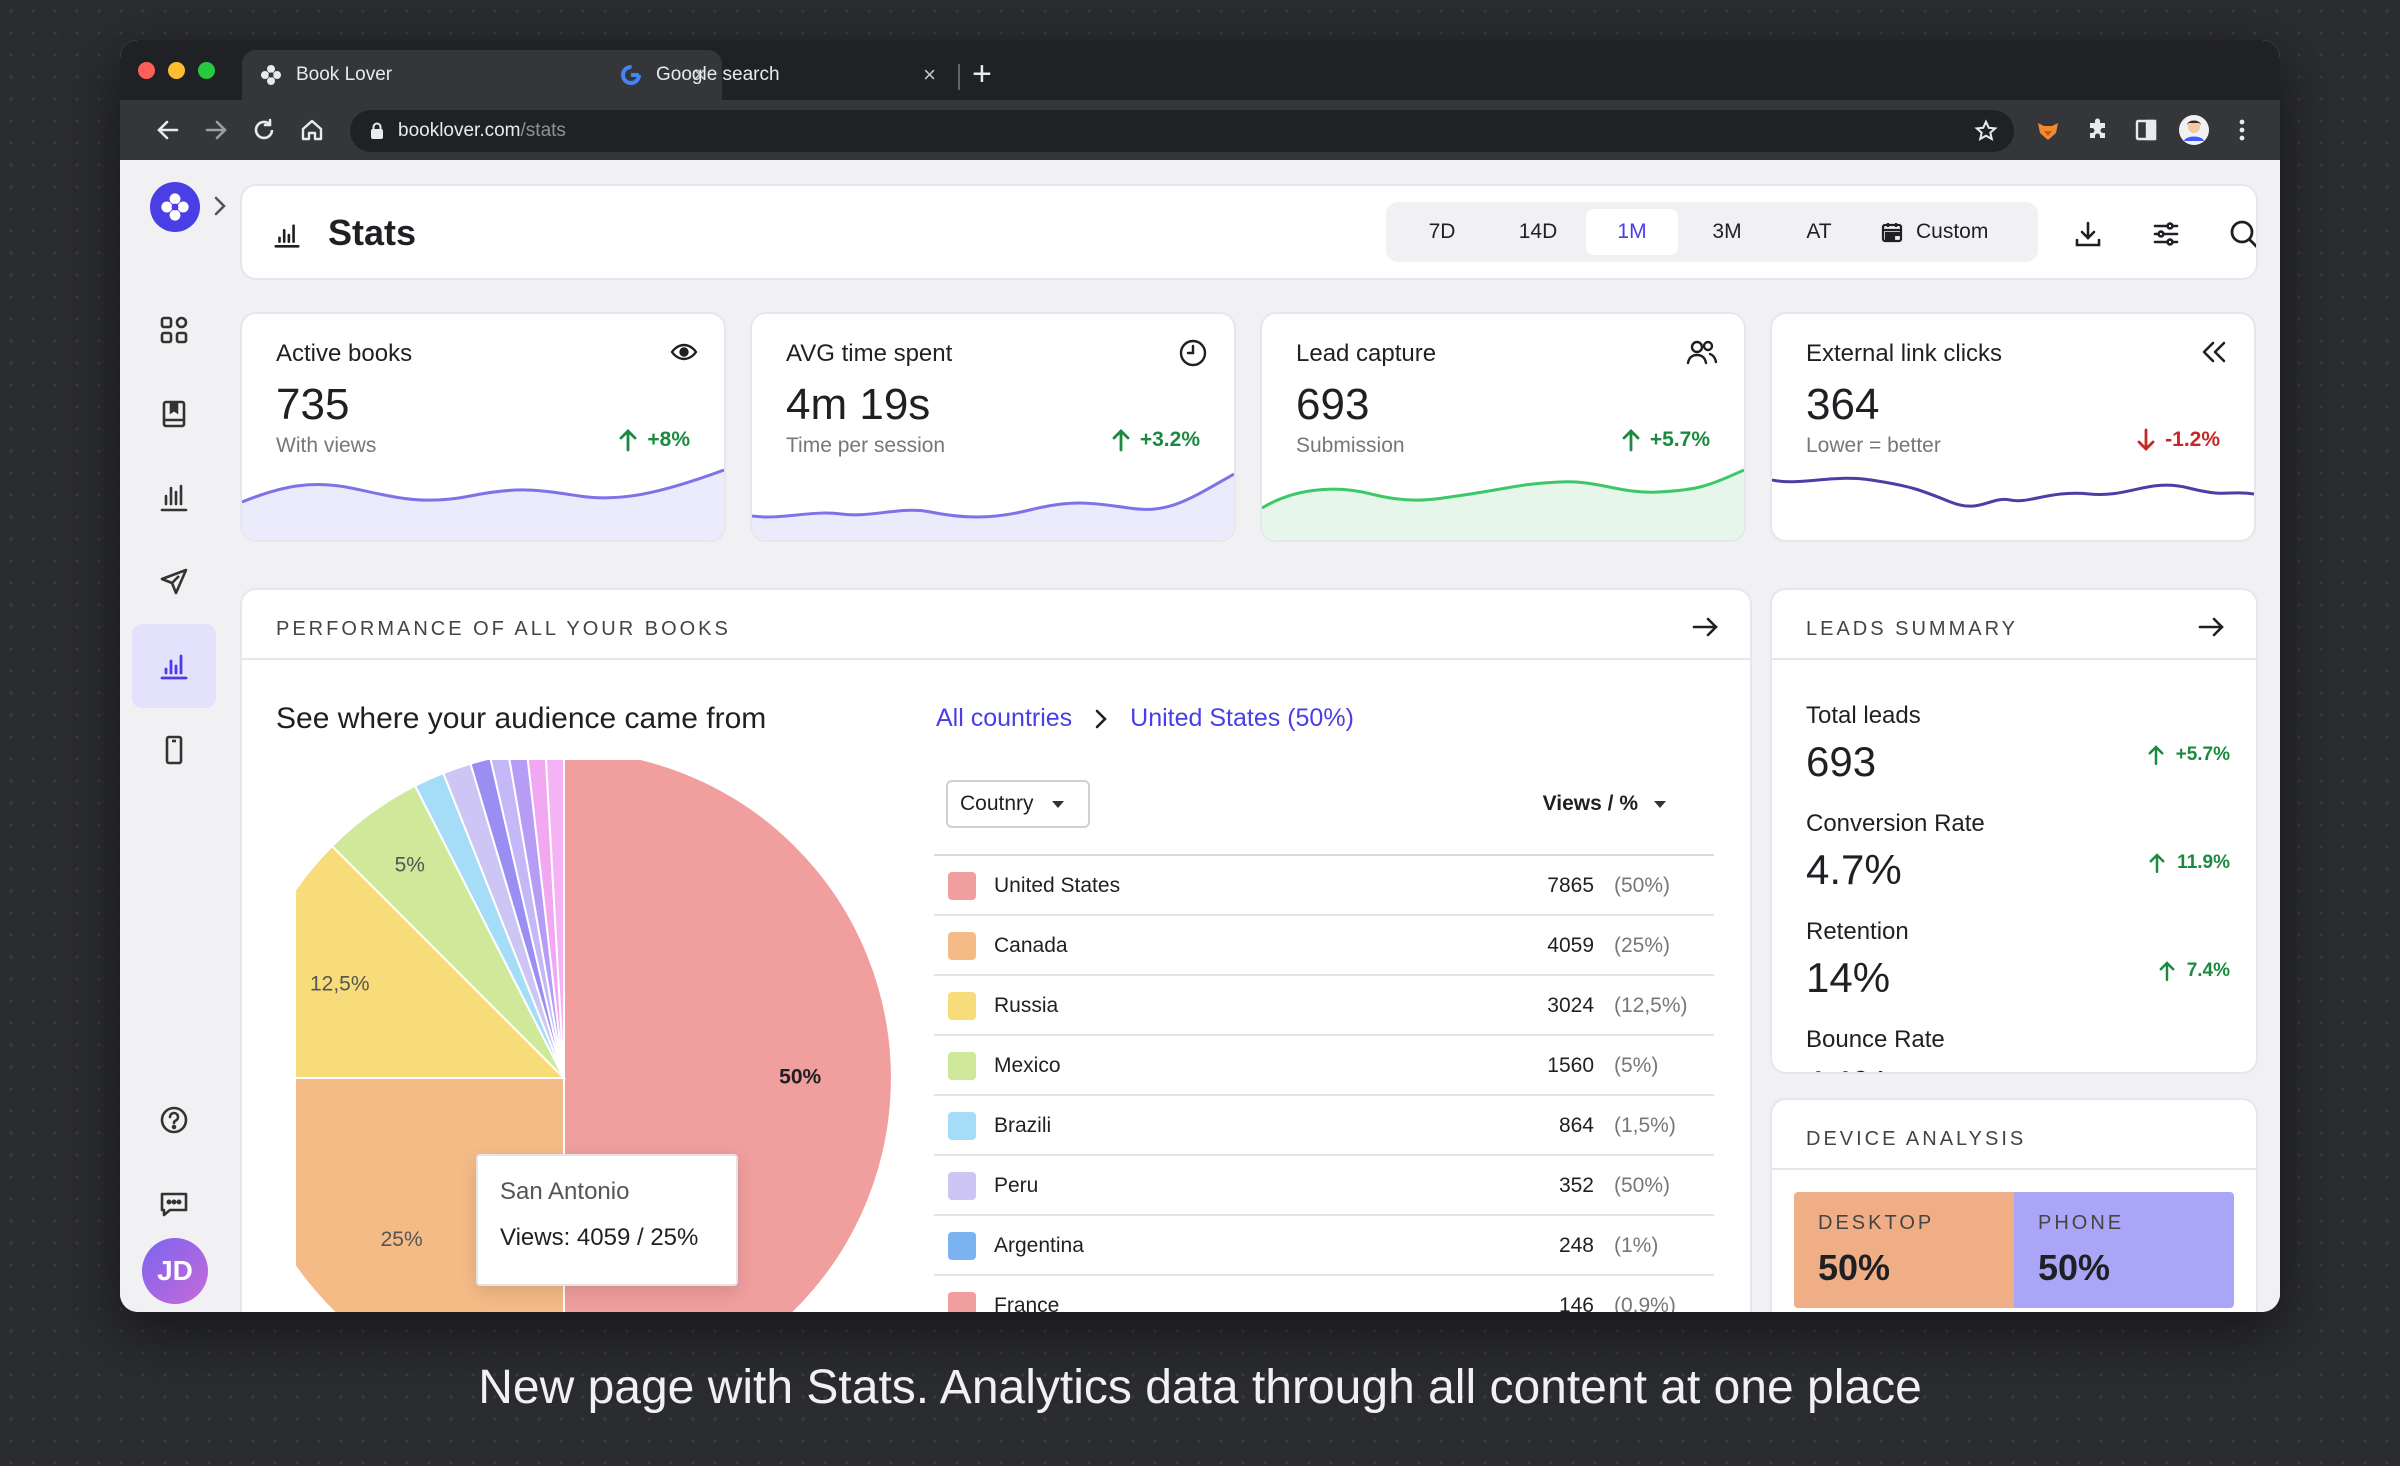 This screenshot has width=2400, height=1466. What do you see at coordinates (264, 130) in the screenshot?
I see `reload-icon` at bounding box center [264, 130].